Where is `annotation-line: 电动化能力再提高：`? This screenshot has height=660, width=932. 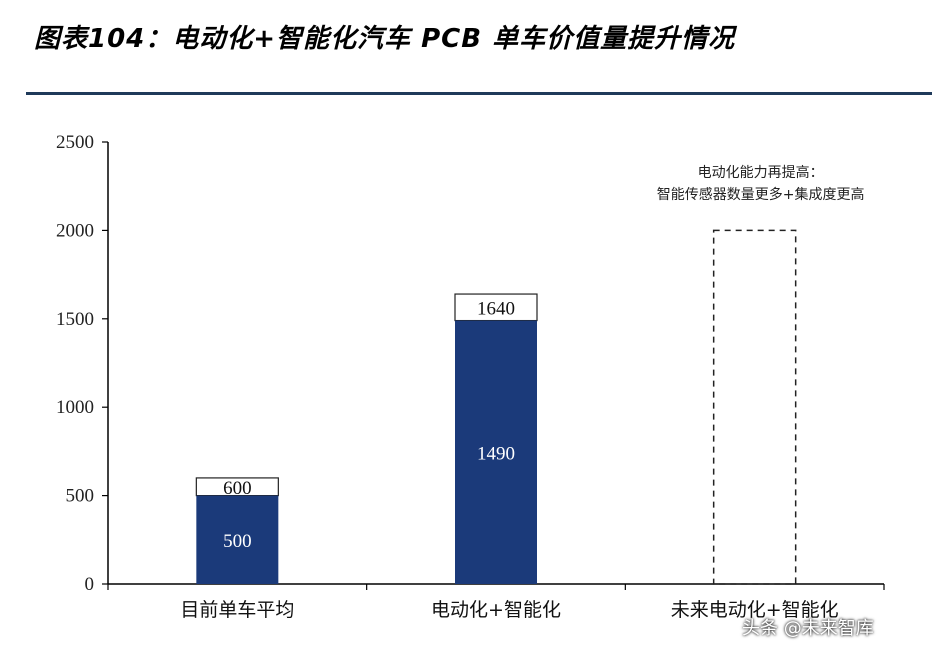 annotation-line: 电动化能力再提高： is located at coordinates (761, 172).